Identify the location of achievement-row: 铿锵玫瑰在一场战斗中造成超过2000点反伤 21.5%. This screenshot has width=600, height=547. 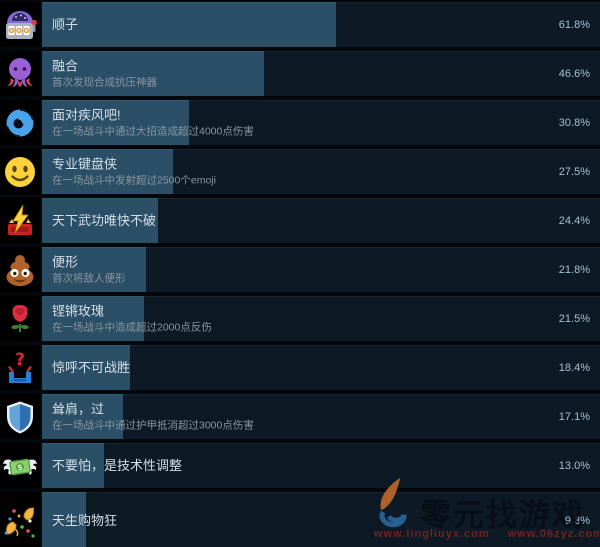
(300, 318).